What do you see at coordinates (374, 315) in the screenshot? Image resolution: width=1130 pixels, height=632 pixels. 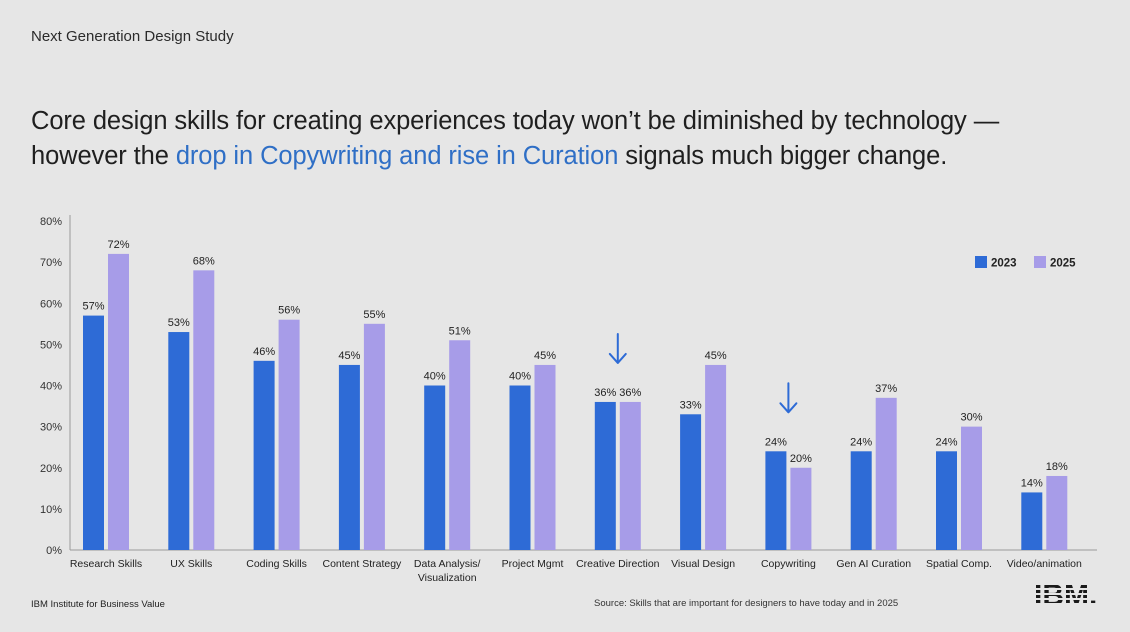 I see `data-label-2025: 55%` at bounding box center [374, 315].